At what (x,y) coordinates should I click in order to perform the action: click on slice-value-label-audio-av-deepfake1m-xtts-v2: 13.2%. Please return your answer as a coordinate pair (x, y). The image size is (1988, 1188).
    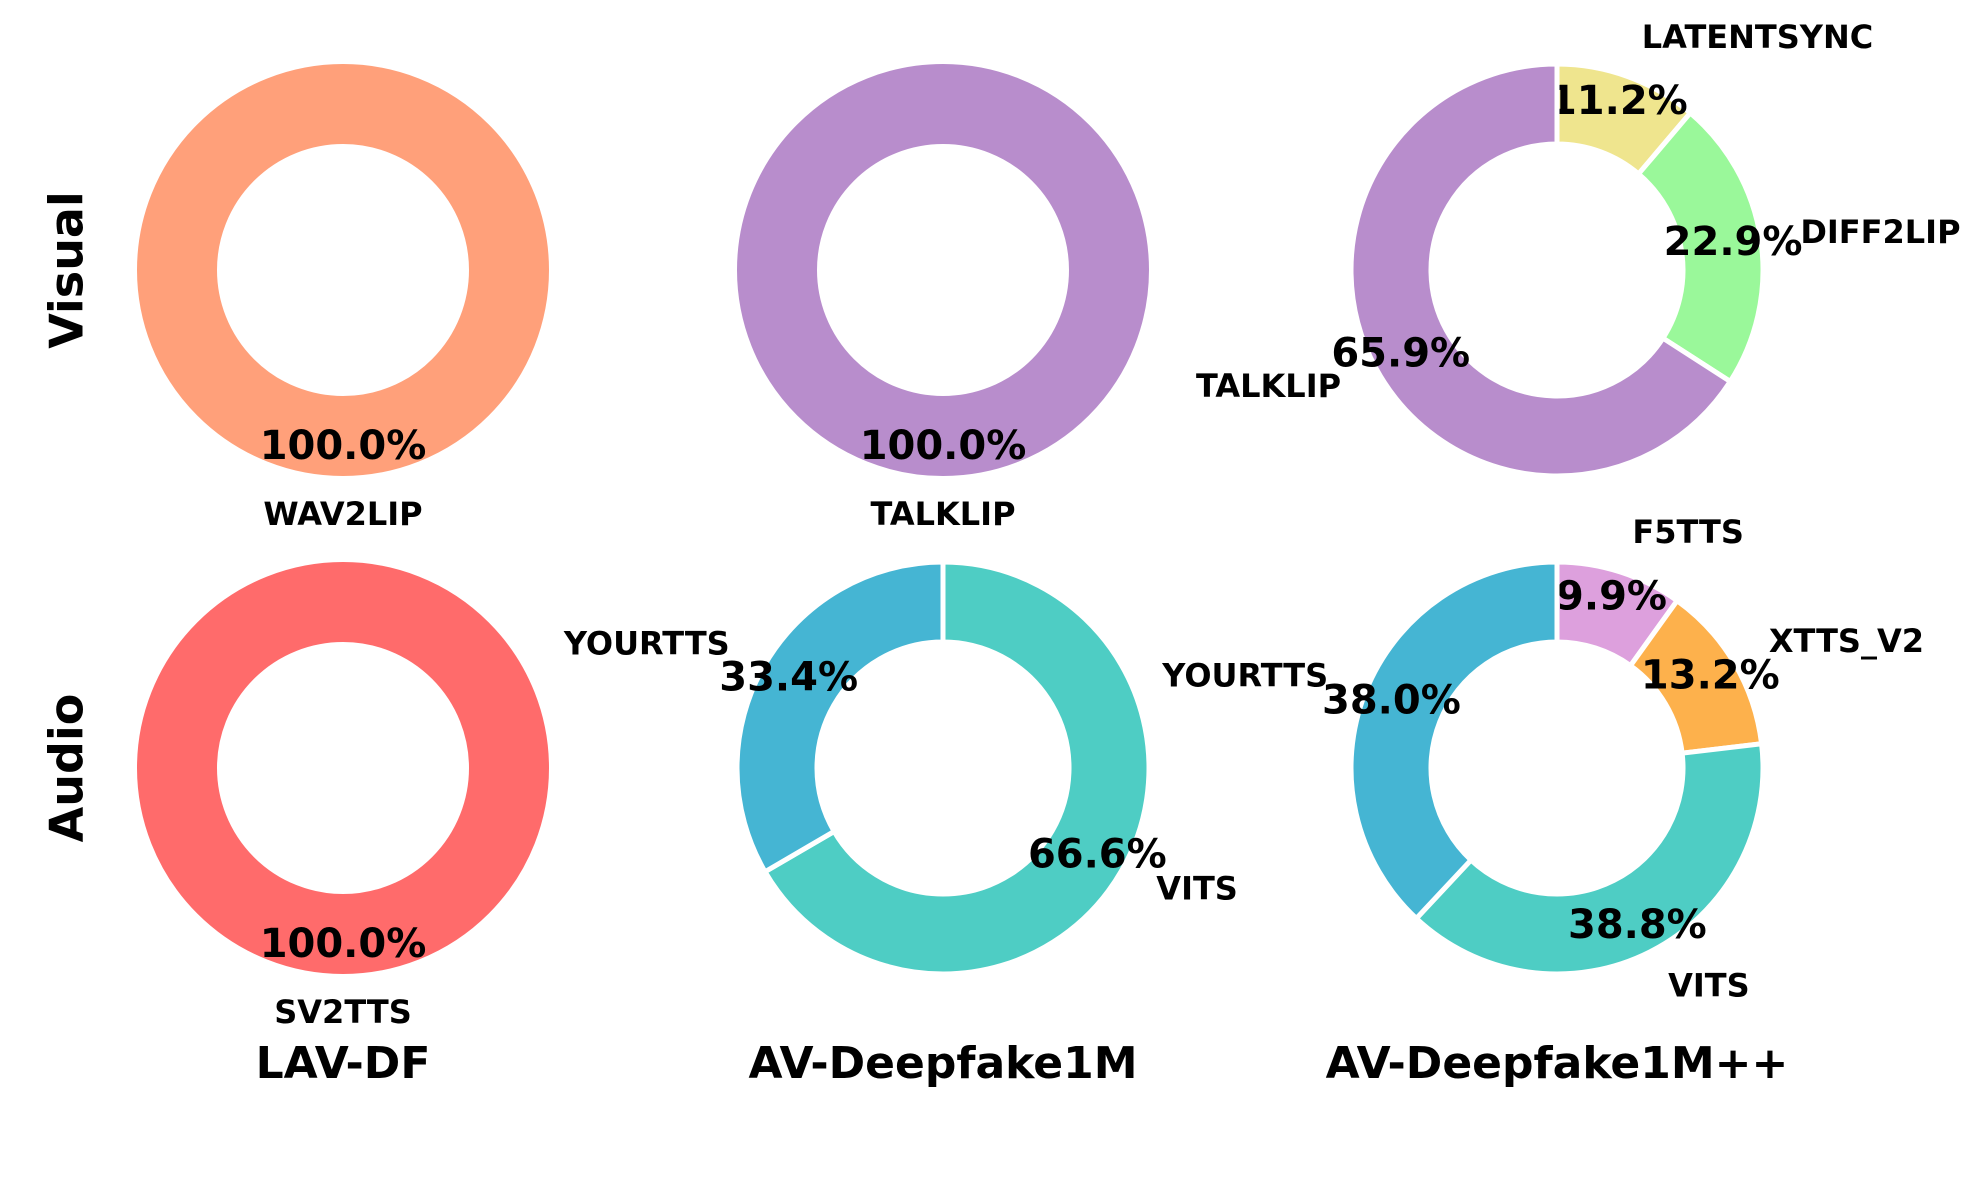
    Looking at the image, I should click on (1710, 676).